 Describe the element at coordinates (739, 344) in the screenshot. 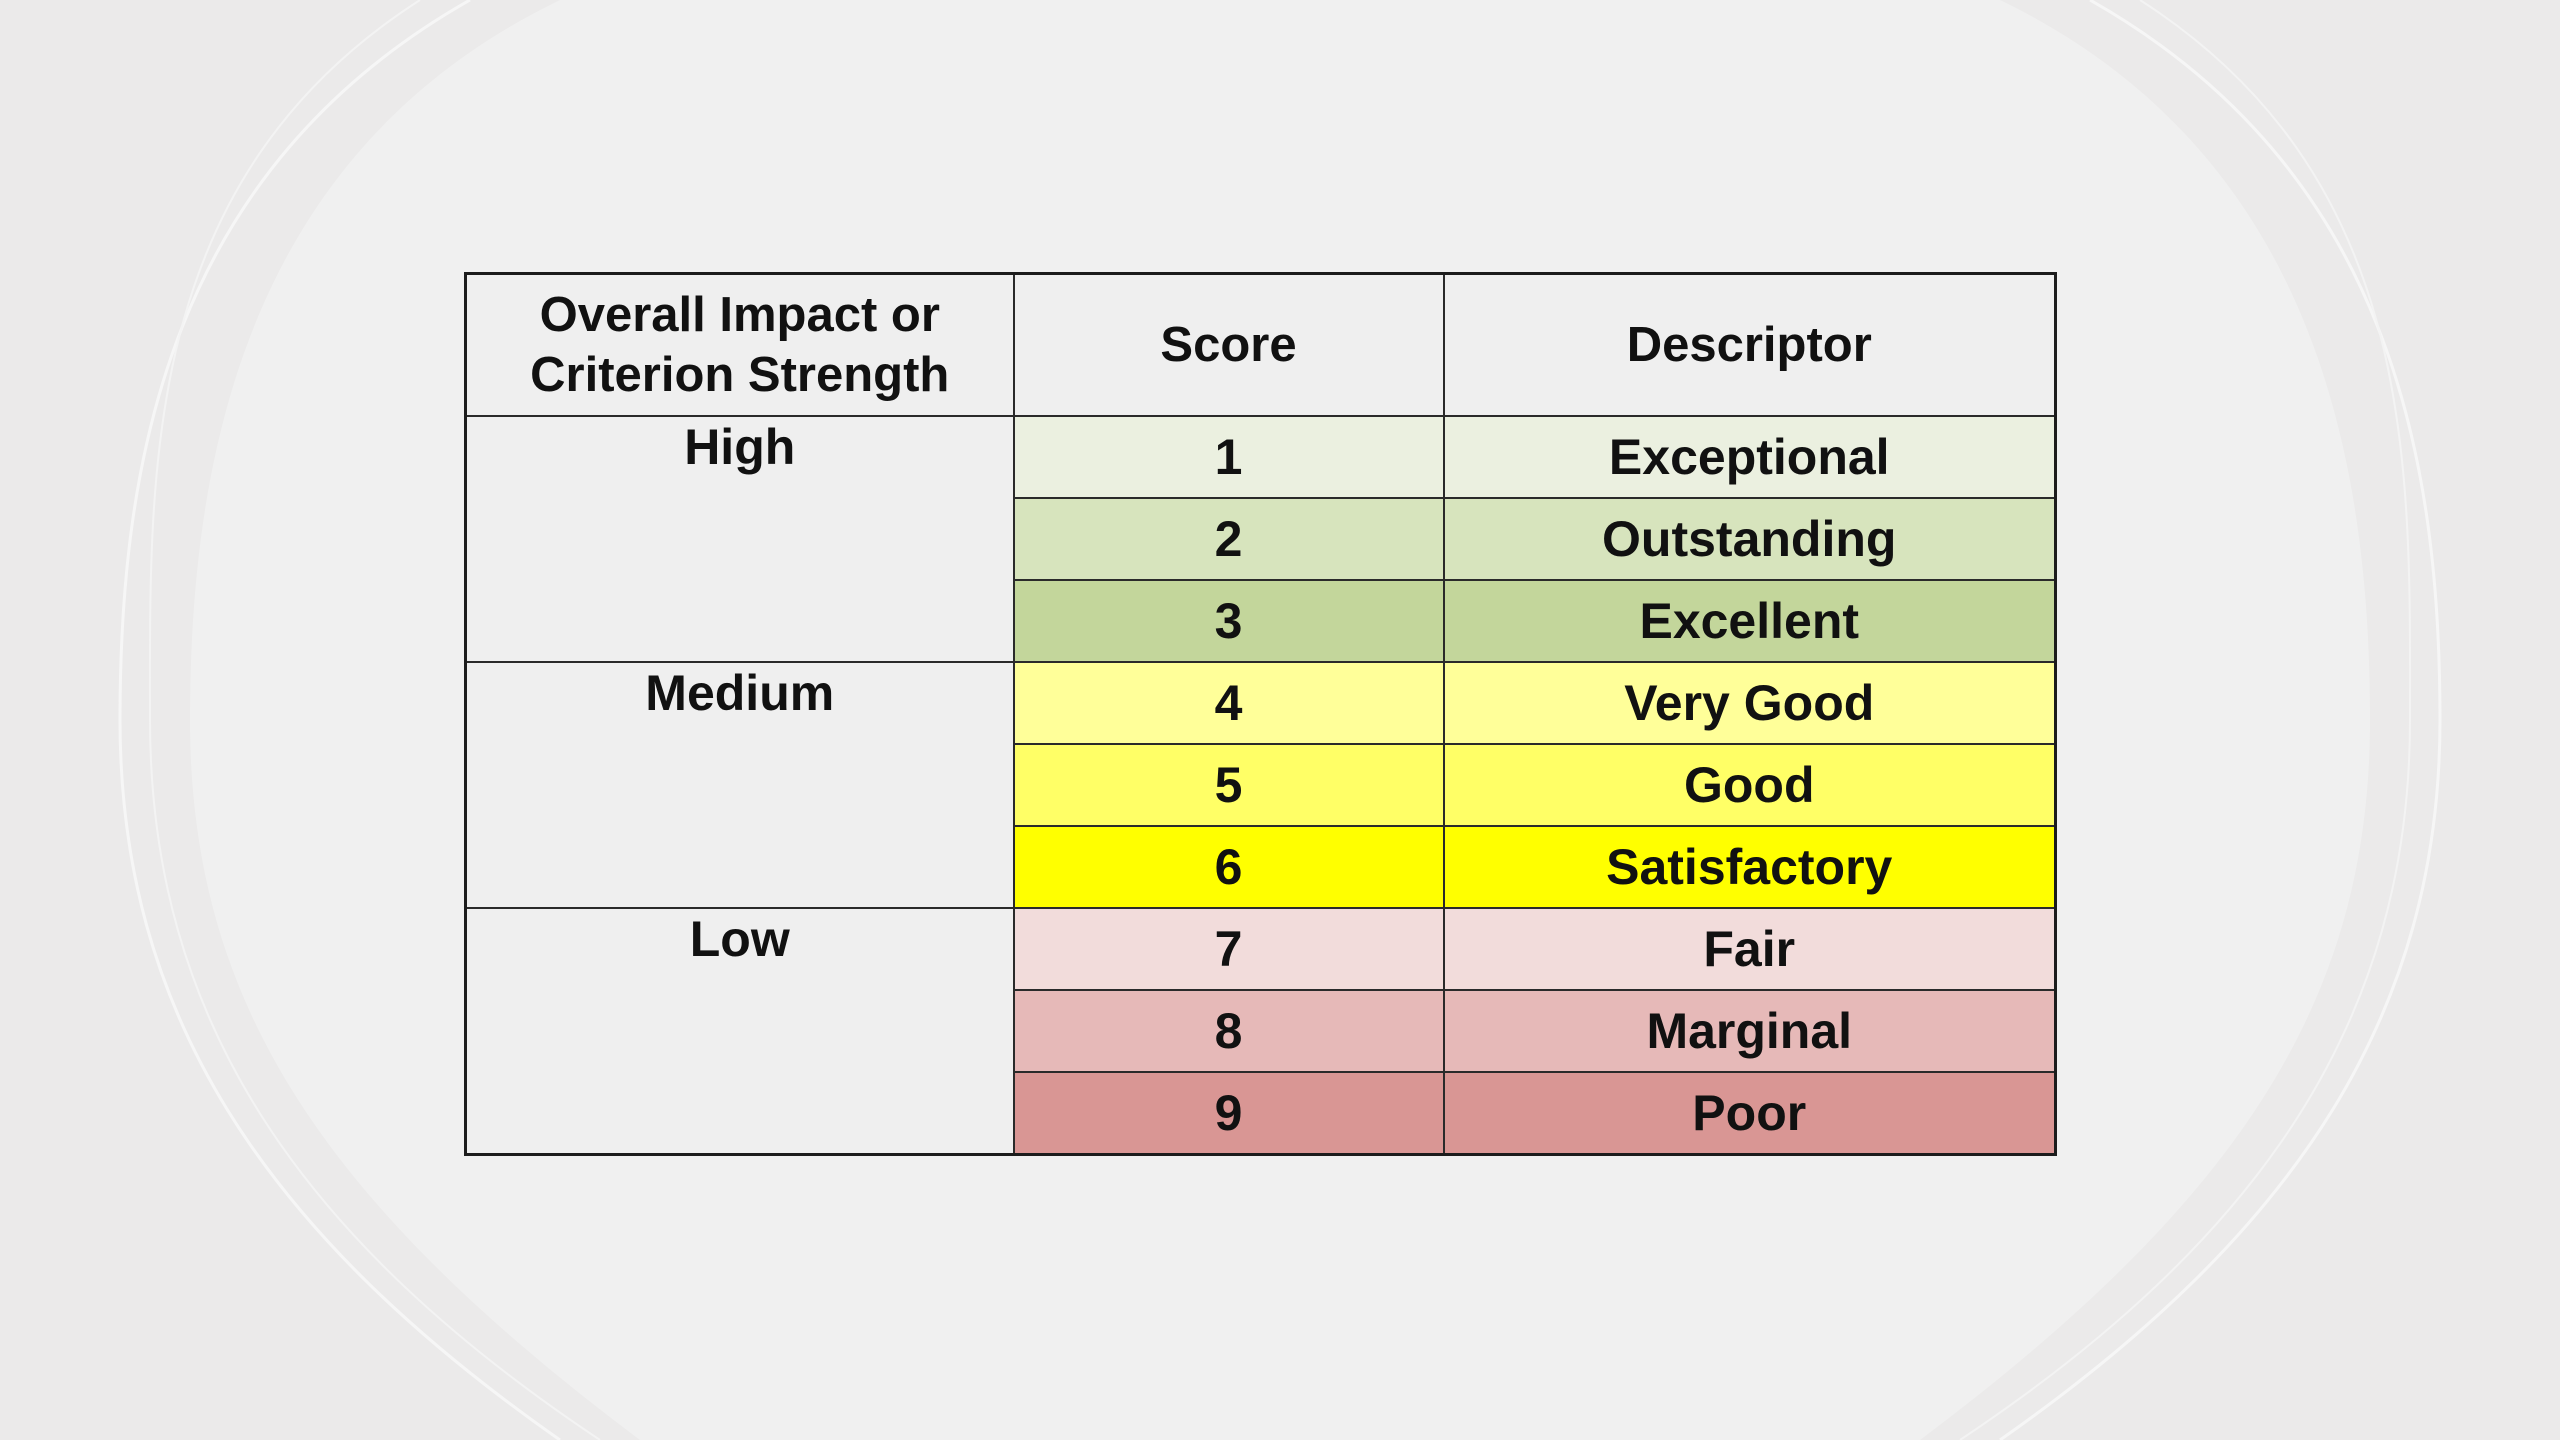

I see `header-impact-strength: Overall Impact or Criterion Strength` at that location.